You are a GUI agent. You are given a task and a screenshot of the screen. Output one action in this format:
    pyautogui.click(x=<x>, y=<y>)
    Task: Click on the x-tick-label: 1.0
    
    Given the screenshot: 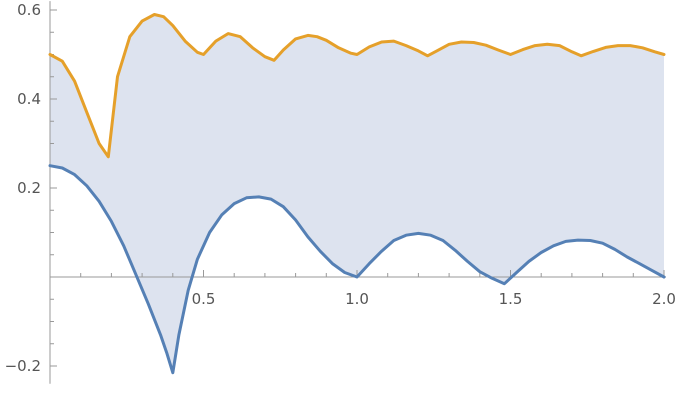 What is the action you would take?
    pyautogui.click(x=357, y=299)
    